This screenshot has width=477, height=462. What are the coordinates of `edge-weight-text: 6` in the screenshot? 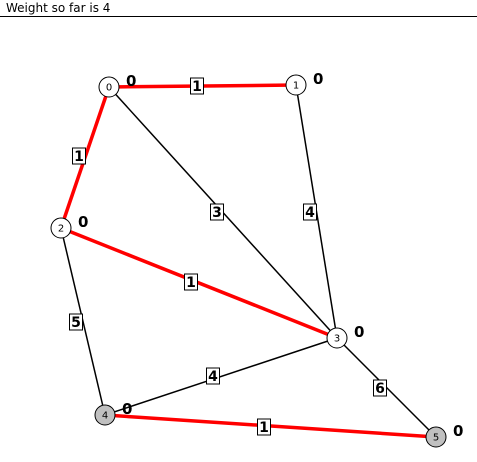 It's located at (380, 389).